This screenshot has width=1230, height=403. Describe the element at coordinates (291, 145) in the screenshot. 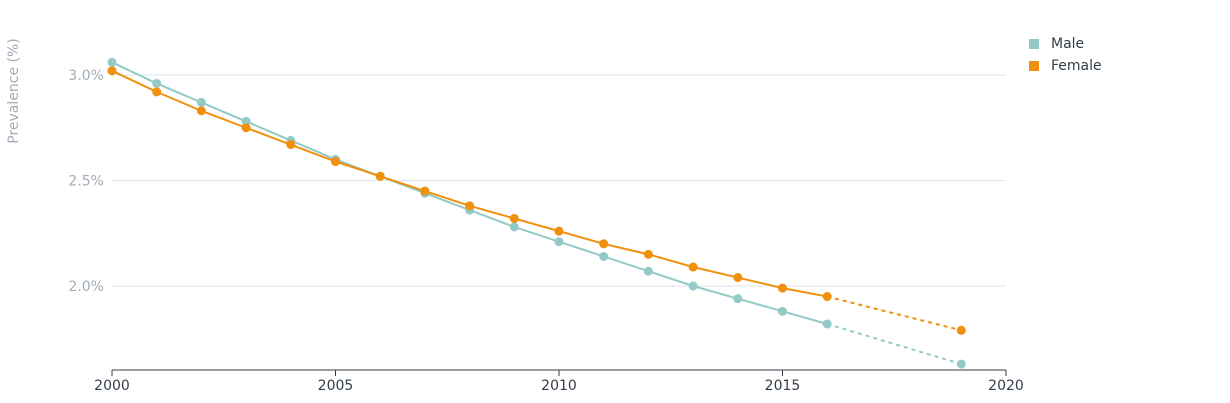

I see `data-point-female-2004` at that location.